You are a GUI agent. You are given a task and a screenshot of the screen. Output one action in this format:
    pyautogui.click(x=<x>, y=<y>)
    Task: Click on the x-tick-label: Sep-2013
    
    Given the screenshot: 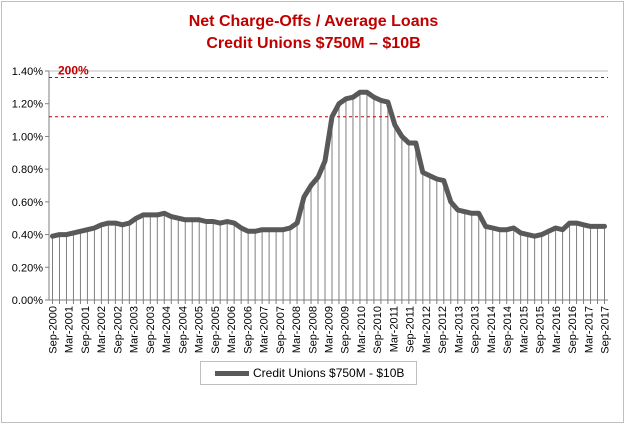 What is the action you would take?
    pyautogui.click(x=476, y=330)
    